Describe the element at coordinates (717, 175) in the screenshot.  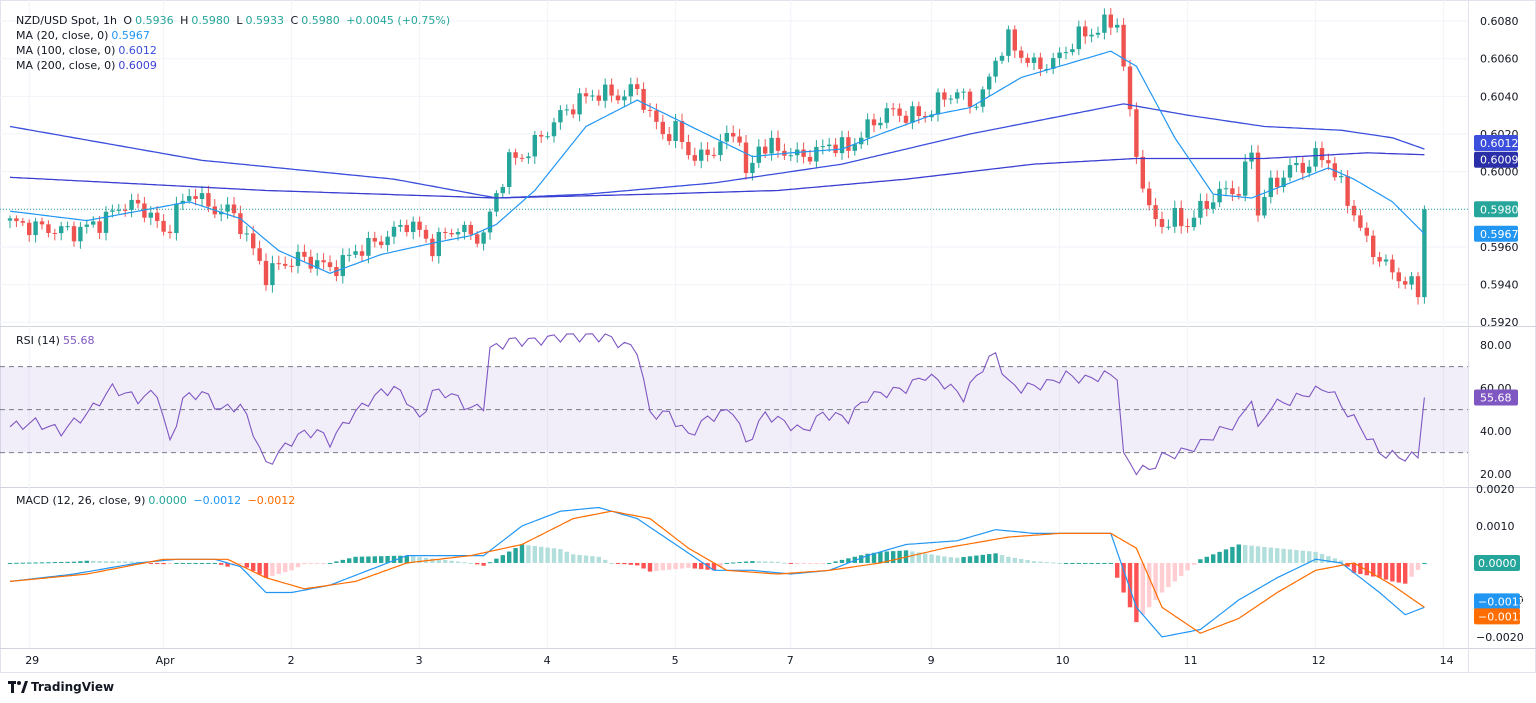
I see `ma200-line` at that location.